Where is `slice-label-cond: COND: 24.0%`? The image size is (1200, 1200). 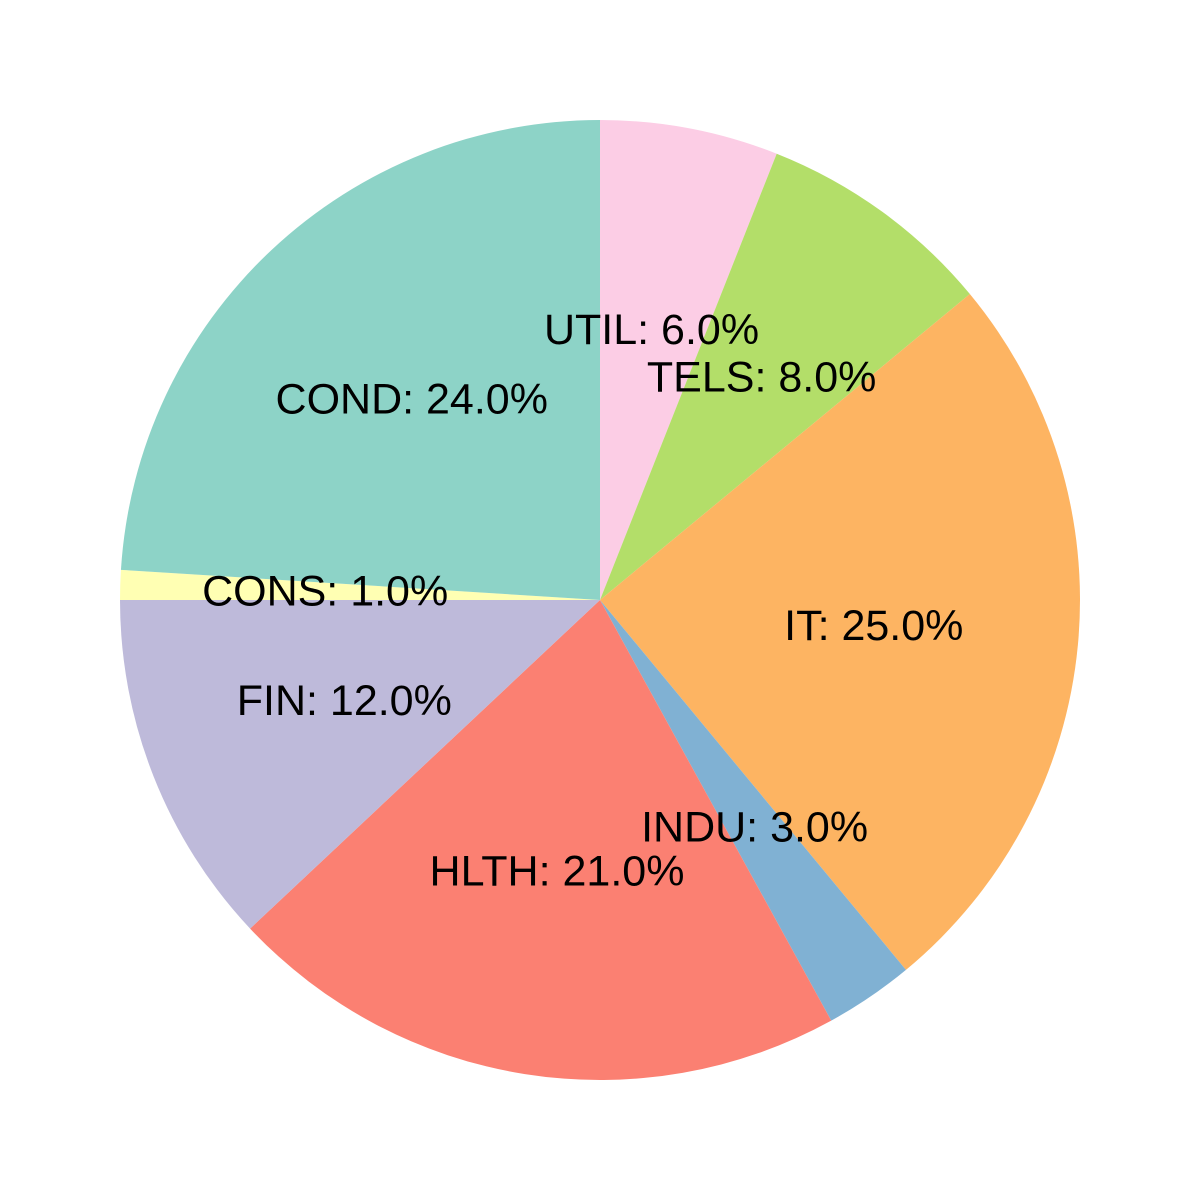 slice-label-cond: COND: 24.0% is located at coordinates (412, 400).